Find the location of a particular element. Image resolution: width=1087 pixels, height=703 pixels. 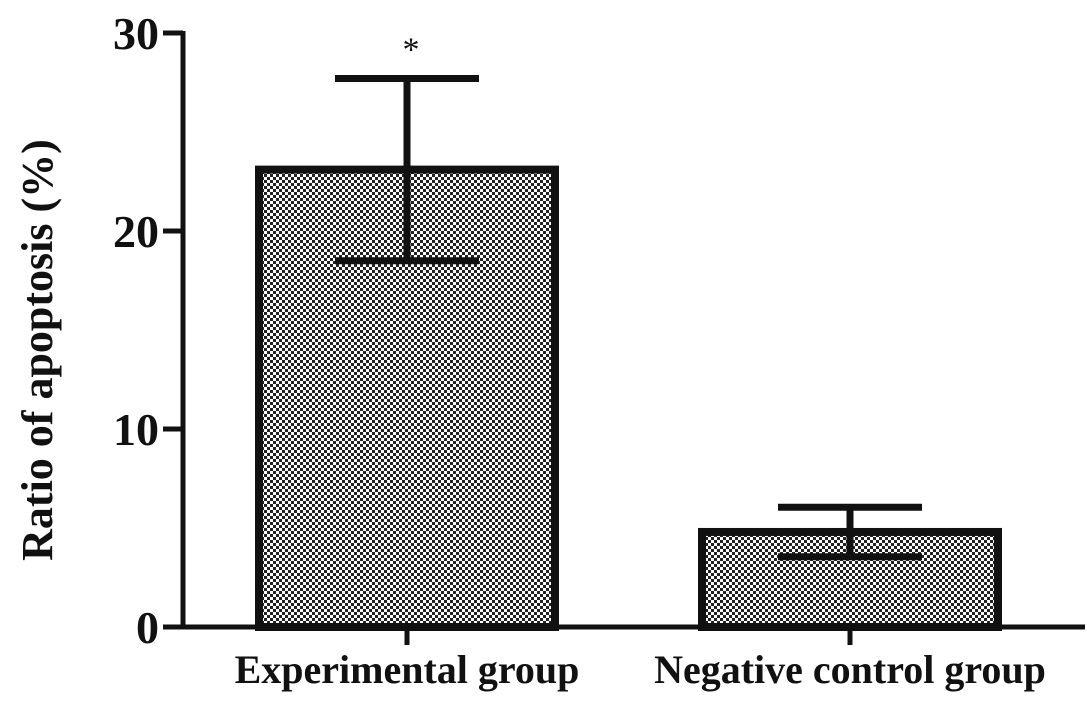

y-tick-label-20: 20 is located at coordinates (136, 231).